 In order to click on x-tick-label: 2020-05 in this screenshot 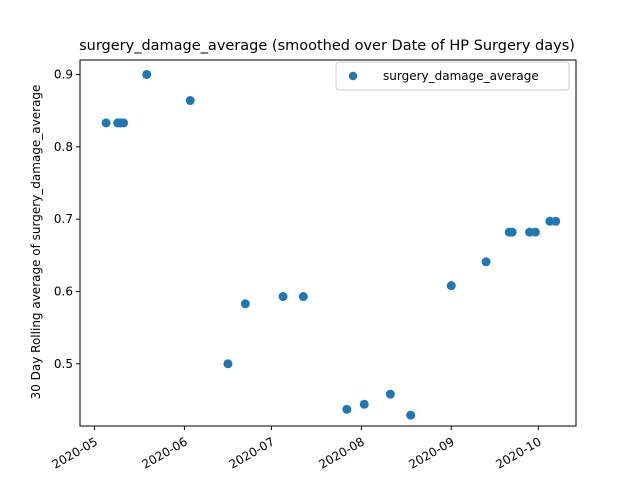, I will do `click(75, 452)`.